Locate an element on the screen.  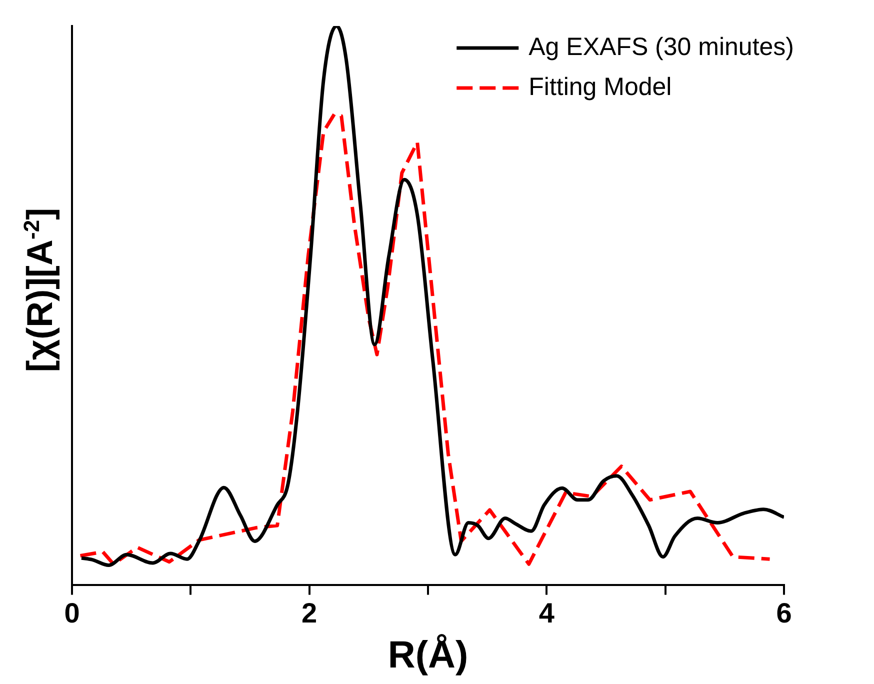
x-tick-label: 0 is located at coordinates (72, 612).